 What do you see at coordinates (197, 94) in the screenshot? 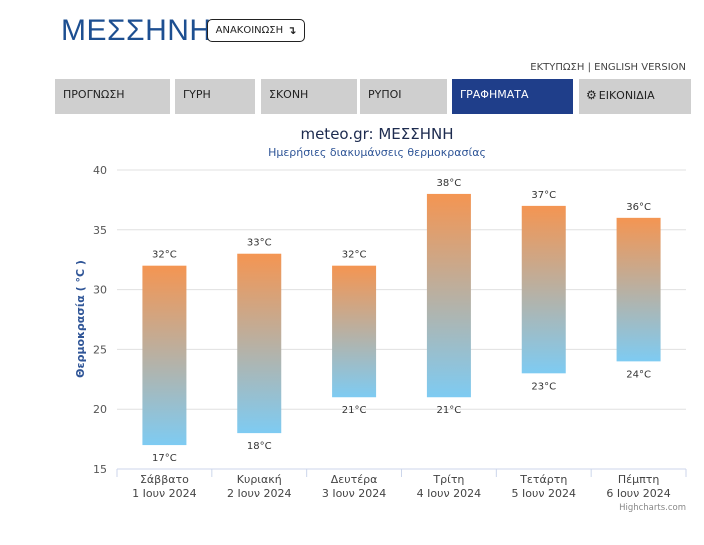
I see `tab-label: ΓΥΡΗ` at bounding box center [197, 94].